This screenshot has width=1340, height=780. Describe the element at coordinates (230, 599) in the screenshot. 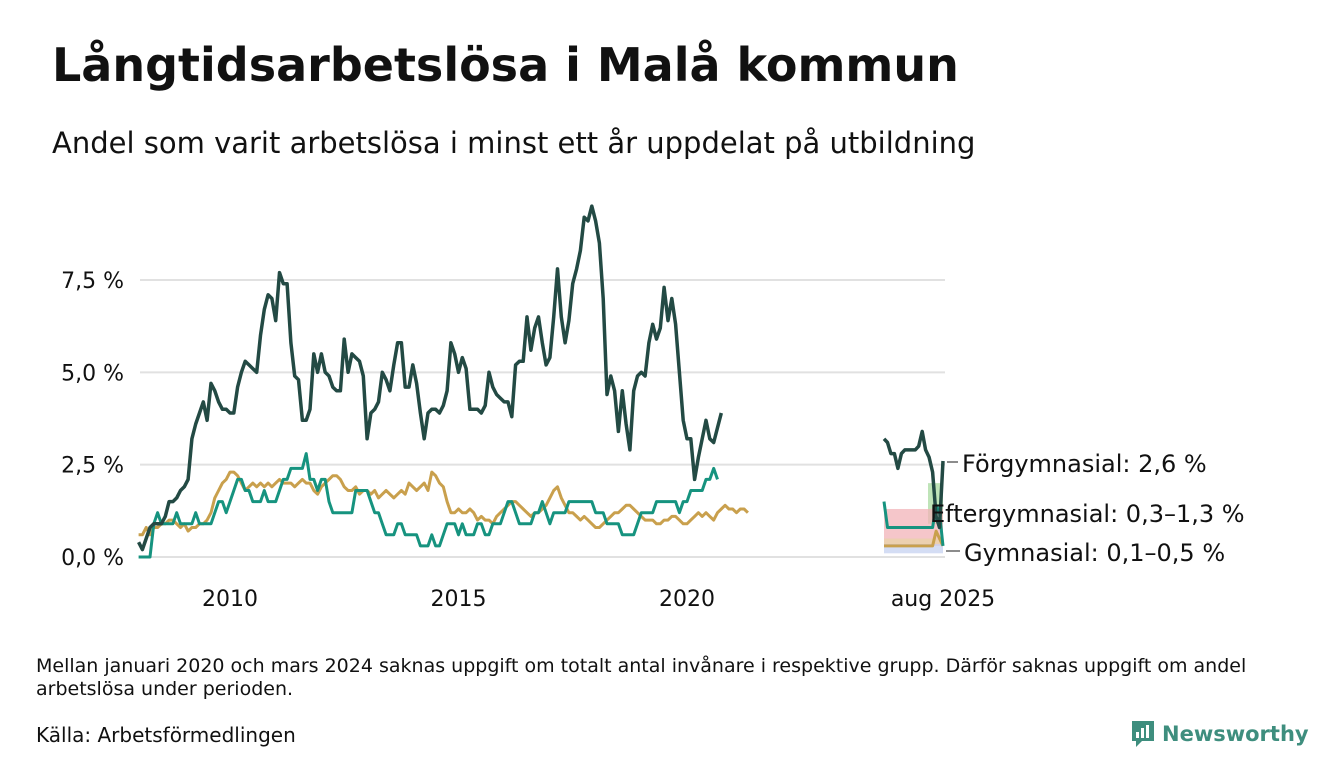

I see `x-tick-label: 2010` at that location.